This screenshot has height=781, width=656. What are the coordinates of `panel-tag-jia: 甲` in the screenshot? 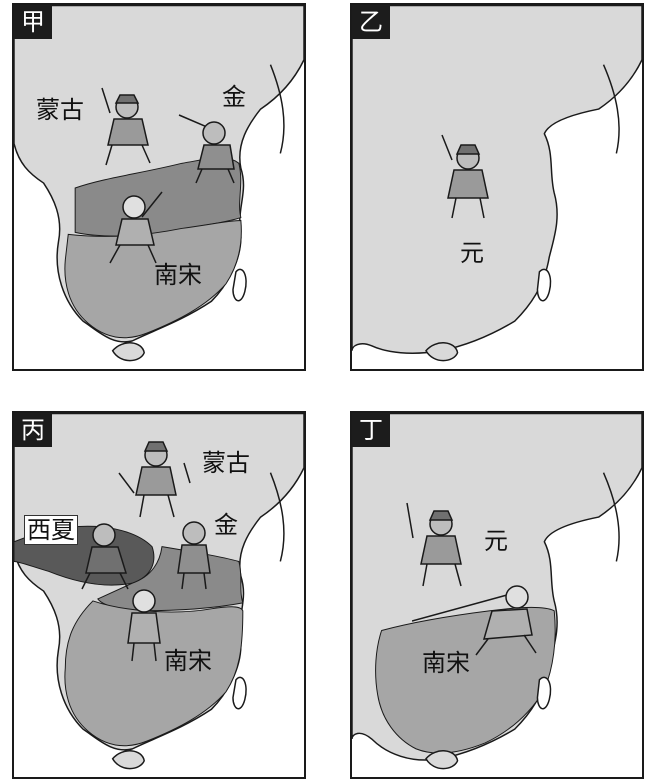 It's located at (33, 22).